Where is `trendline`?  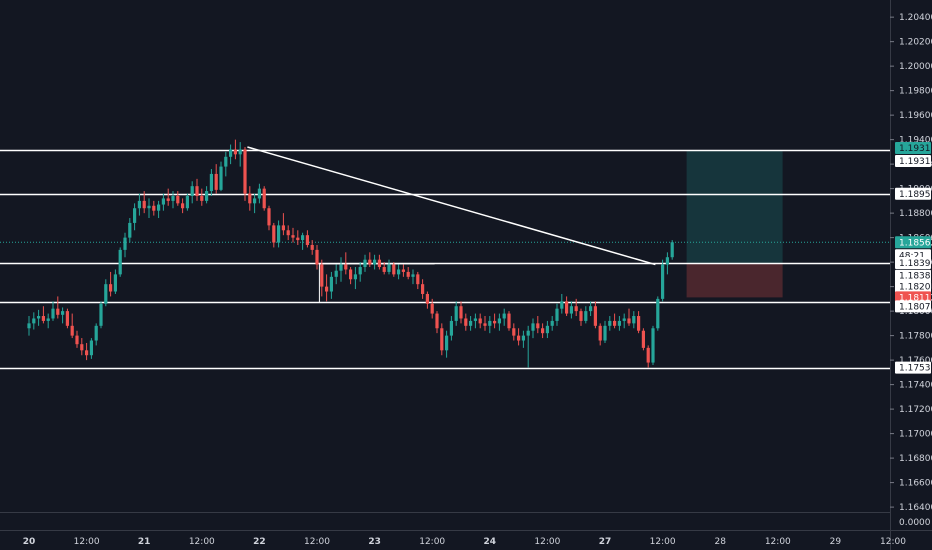 trendline is located at coordinates (451, 206).